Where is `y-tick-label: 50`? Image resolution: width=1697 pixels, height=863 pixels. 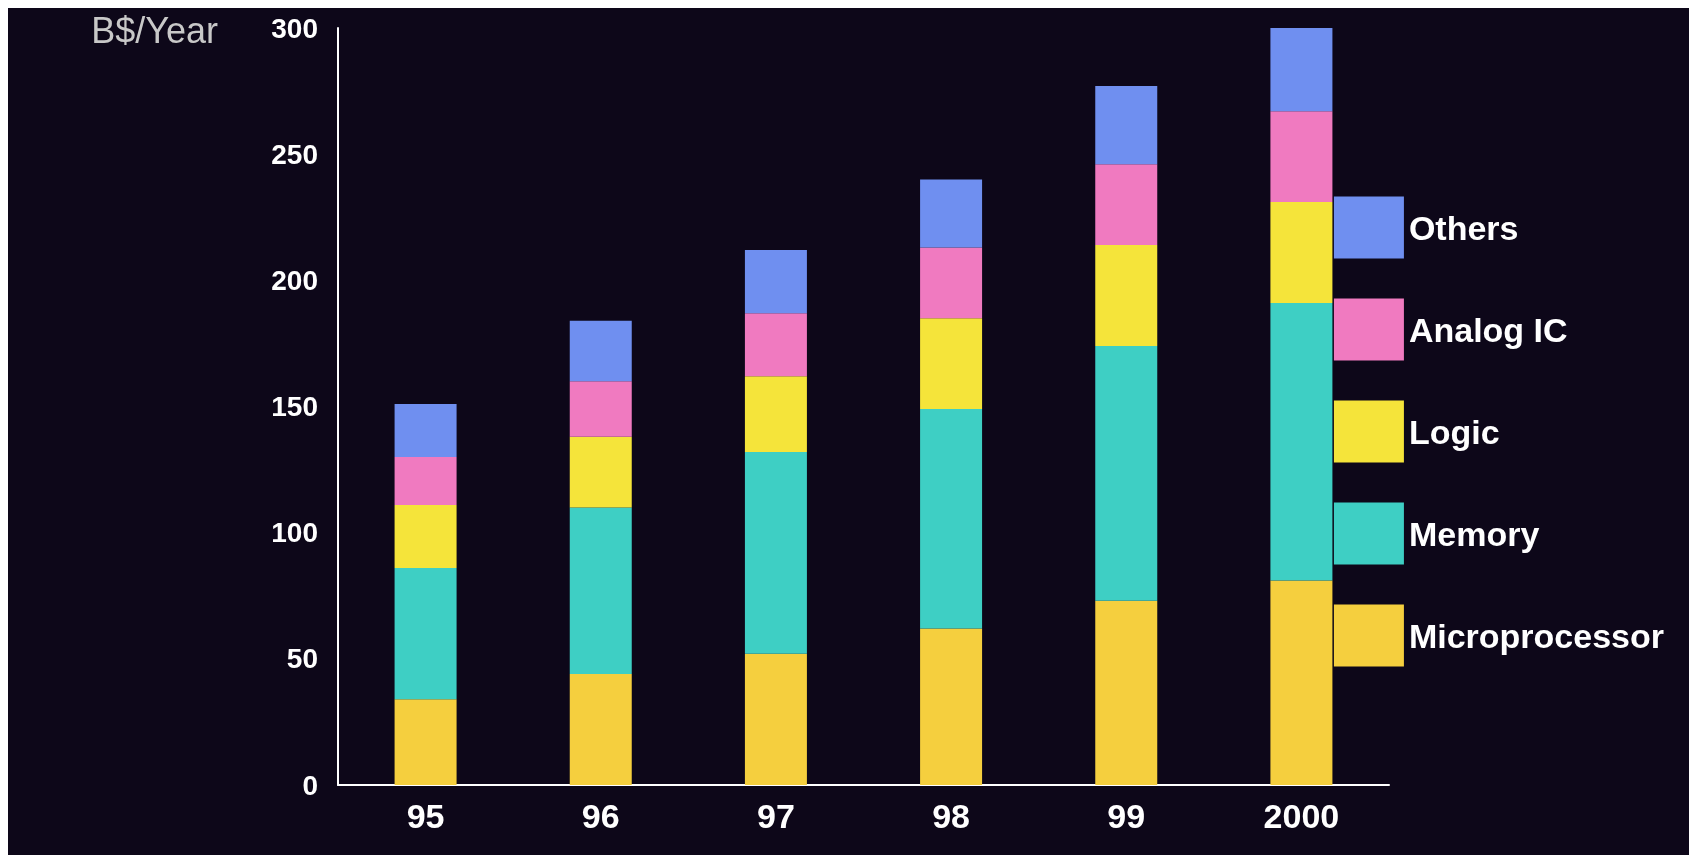
y-tick-label: 50 is located at coordinates (302, 659).